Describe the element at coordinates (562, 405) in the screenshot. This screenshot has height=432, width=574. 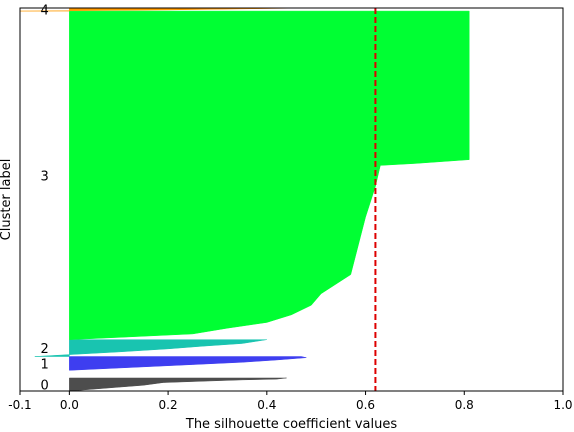
I see `x-tick-label: 1.0` at that location.